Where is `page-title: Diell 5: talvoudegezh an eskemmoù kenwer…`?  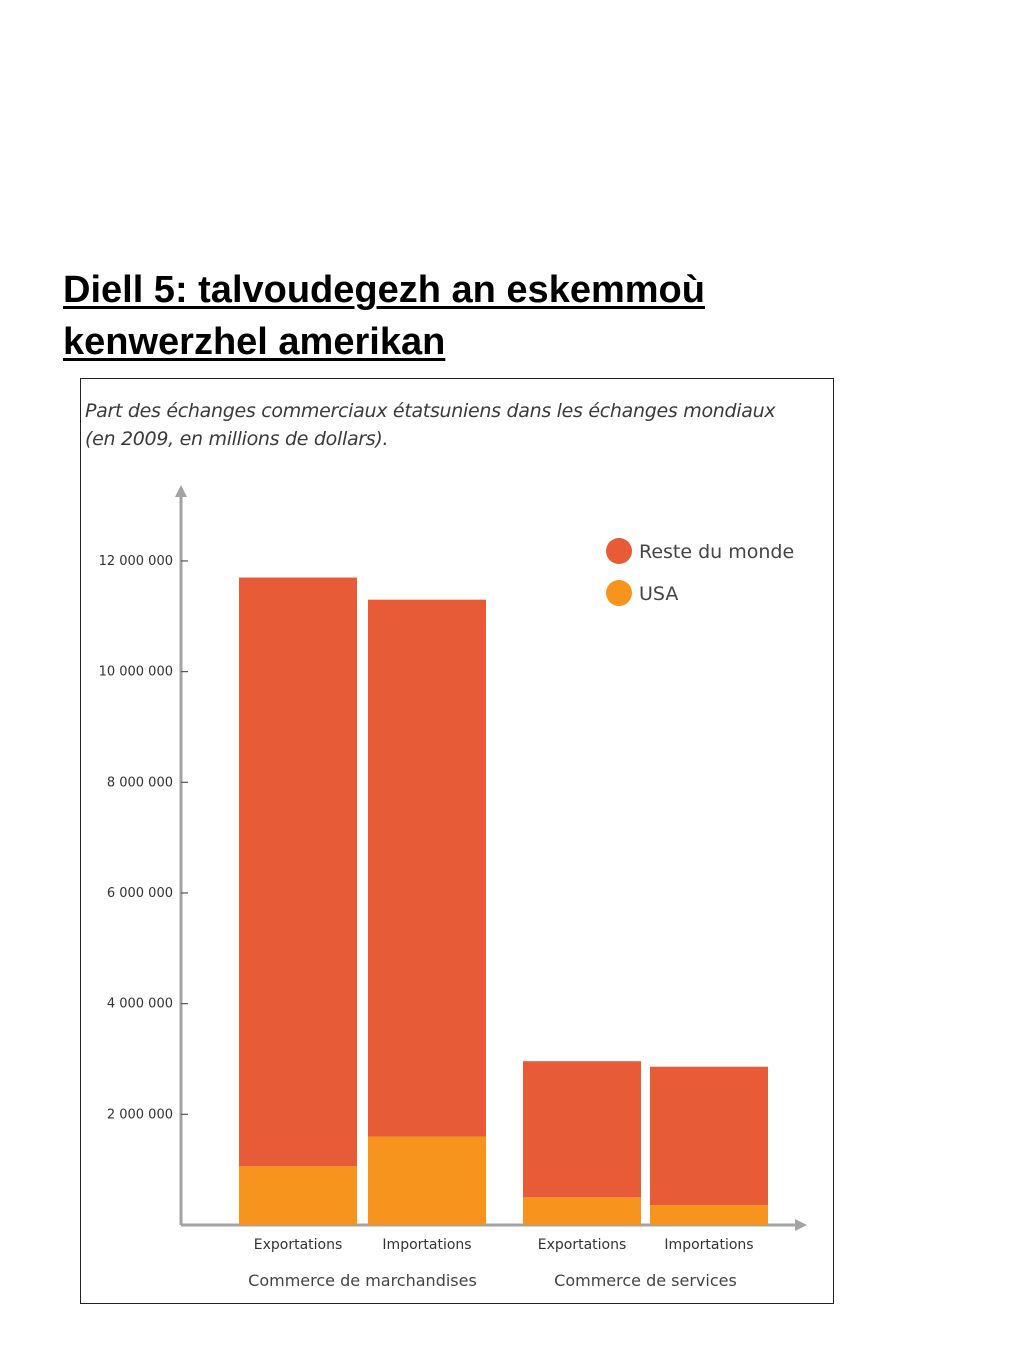 page-title: Diell 5: talvoudegezh an eskemmoù kenwer… is located at coordinates (513, 316).